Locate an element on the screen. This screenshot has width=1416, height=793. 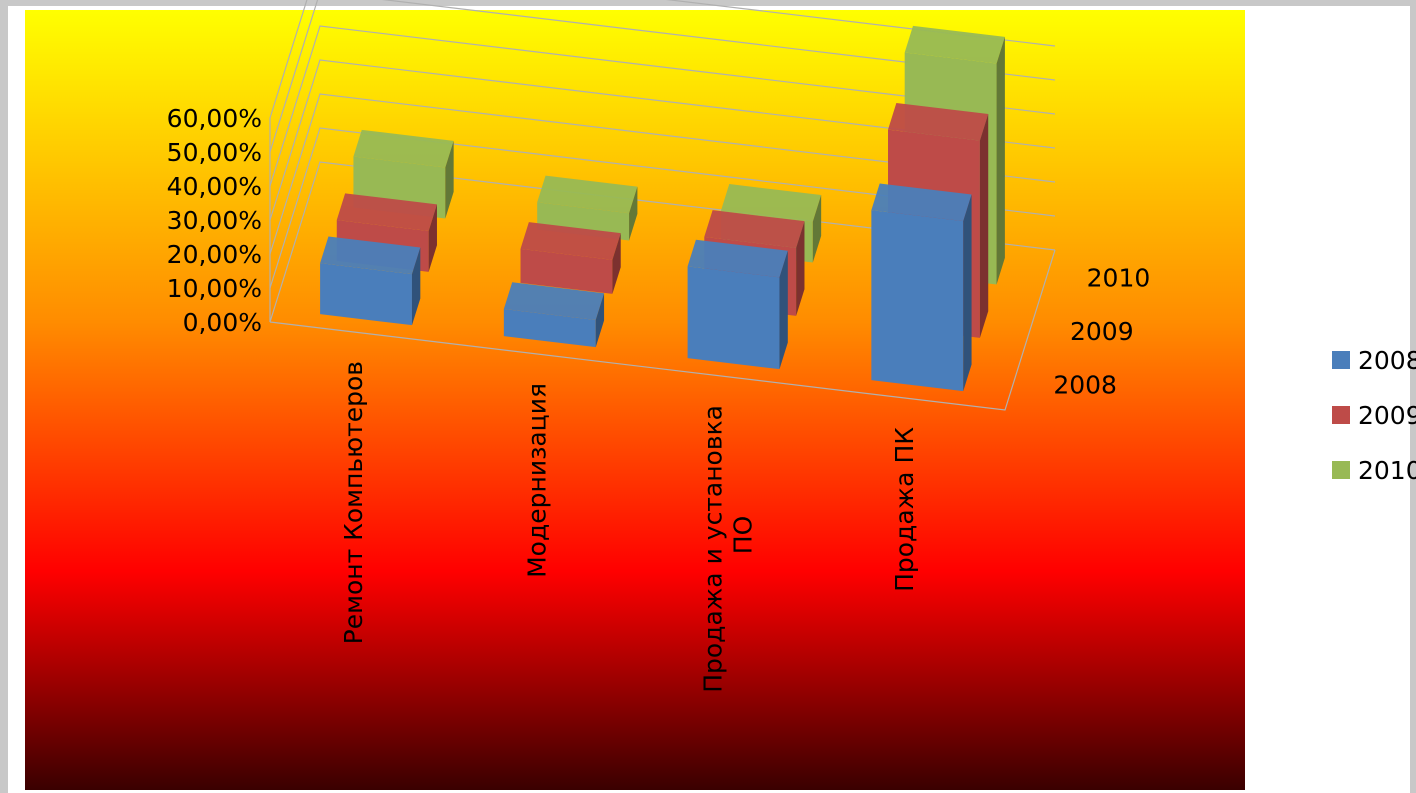
series-axis-label: 2009 is located at coordinates (1102, 331).